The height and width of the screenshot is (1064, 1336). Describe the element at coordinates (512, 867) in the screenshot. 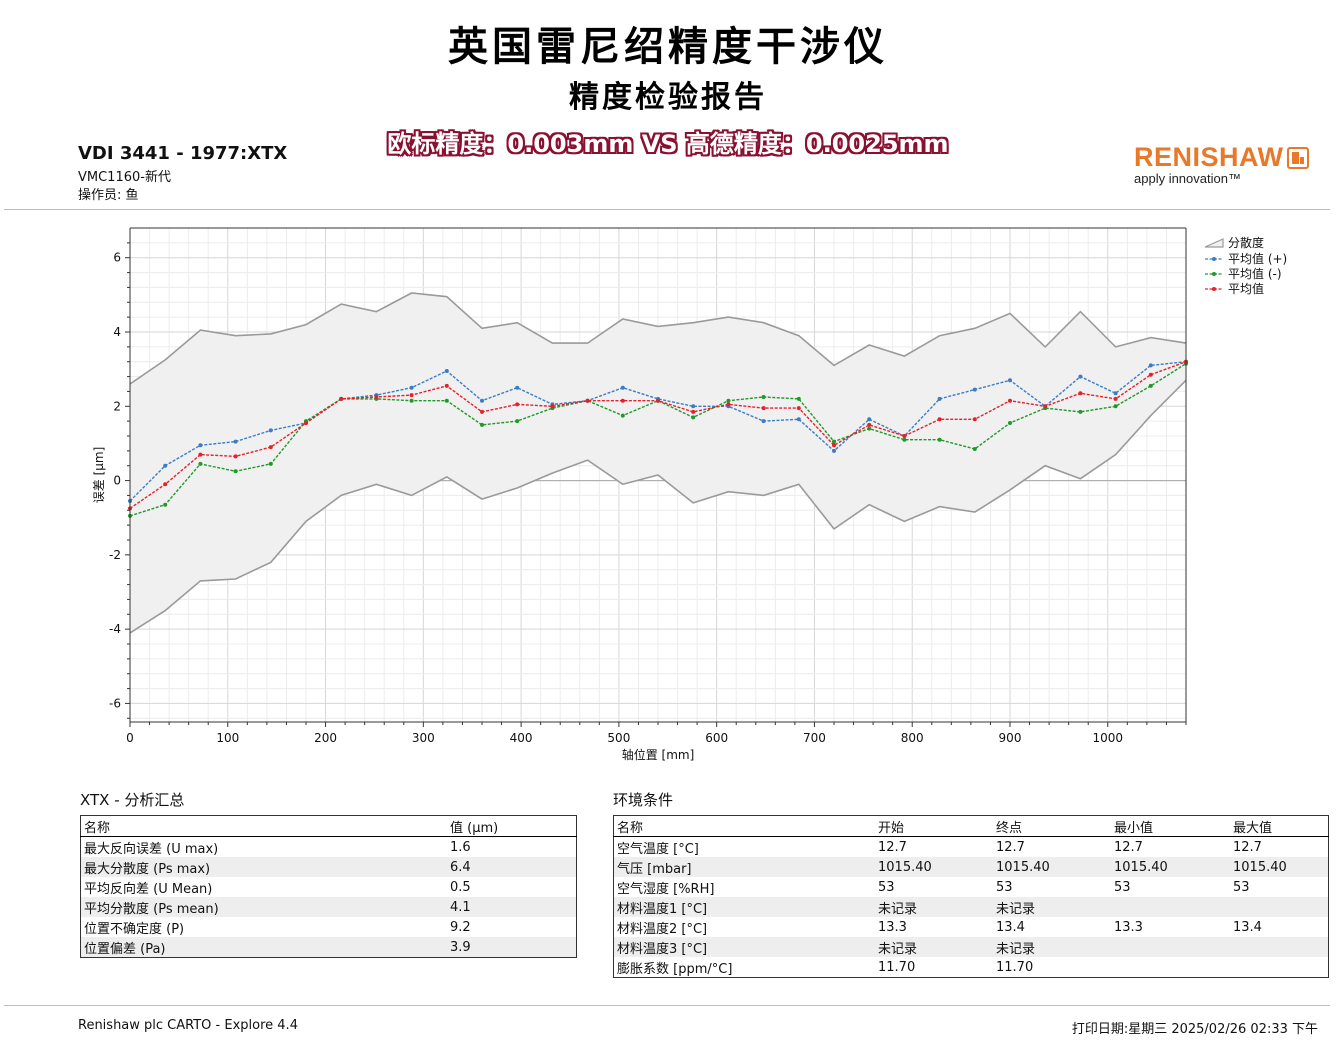

I see `summary-cell: 6.4` at that location.